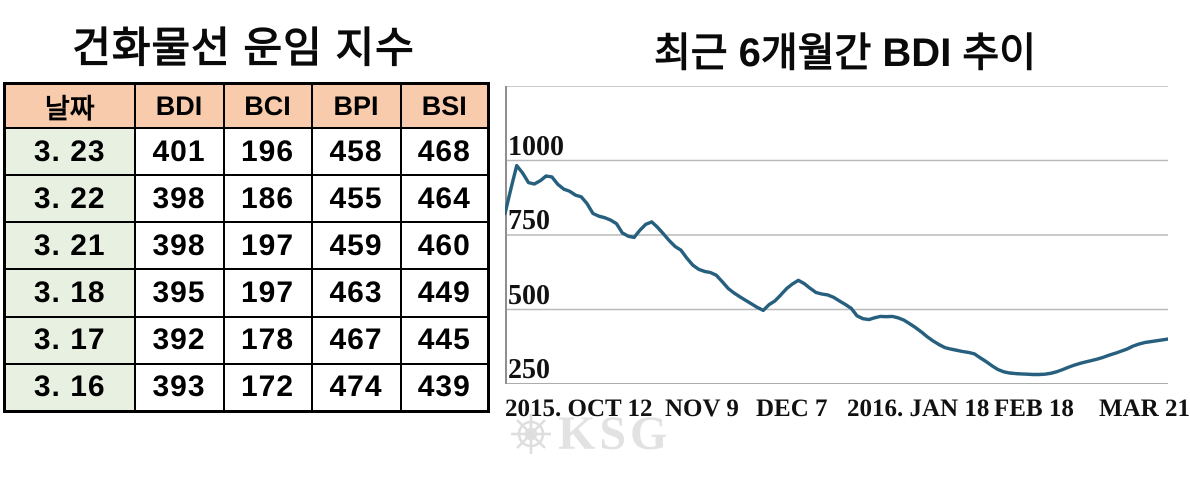 The height and width of the screenshot is (483, 1190). I want to click on value-cell: 467, so click(356, 340).